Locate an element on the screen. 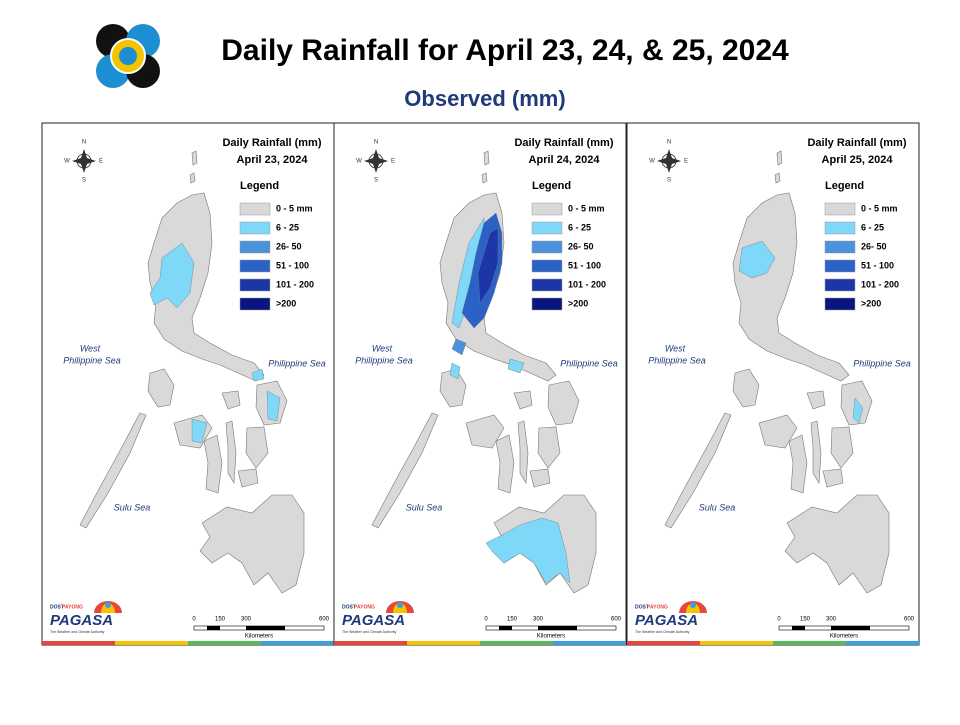  logo-agency: DOST is located at coordinates (642, 607).